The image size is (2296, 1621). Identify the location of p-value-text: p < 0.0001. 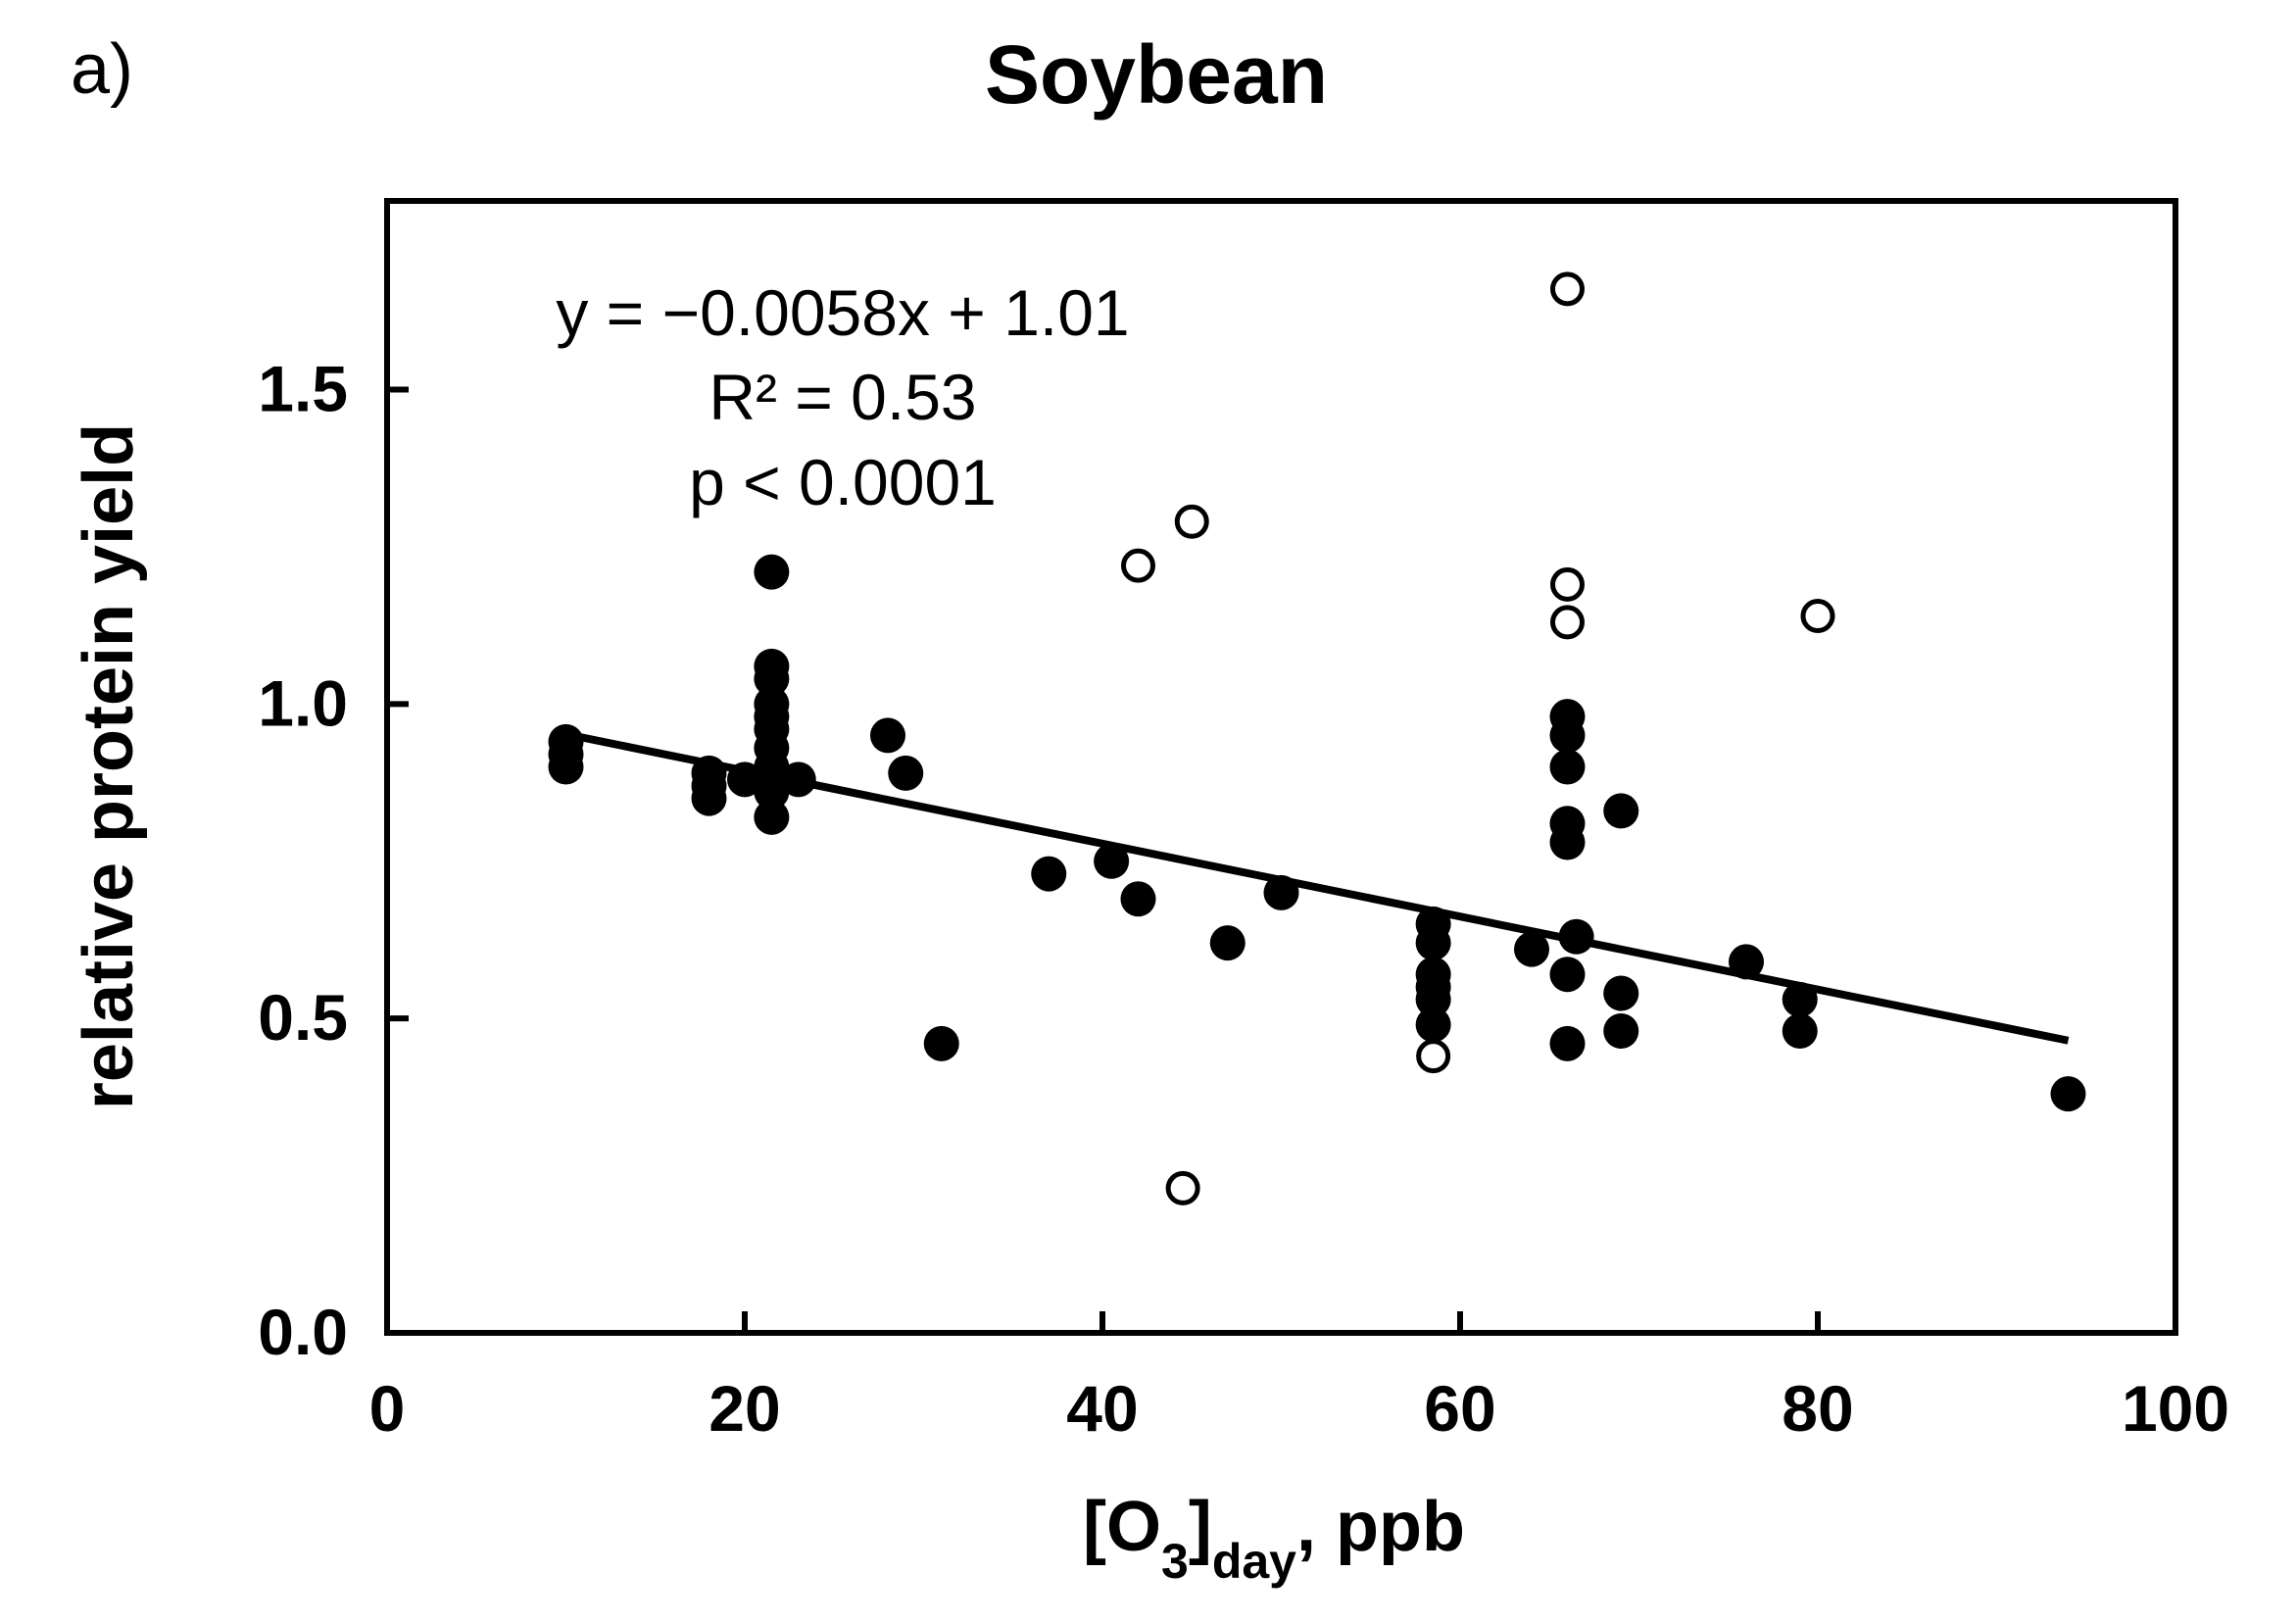
(843, 482).